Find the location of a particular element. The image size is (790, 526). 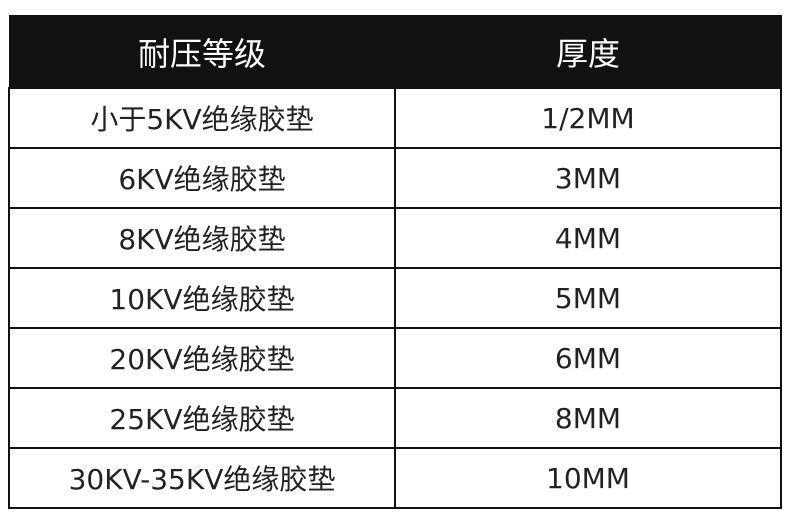

header-row: 耐压等级 厚度 is located at coordinates (395, 52).